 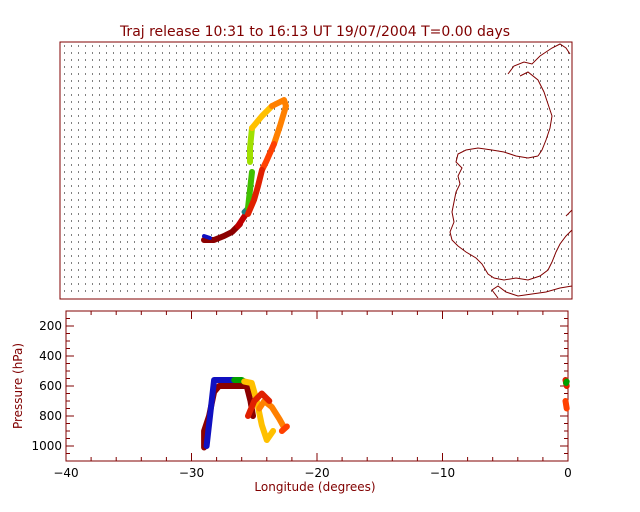 What do you see at coordinates (191, 473) in the screenshot?
I see `x-tick-label: −30` at bounding box center [191, 473].